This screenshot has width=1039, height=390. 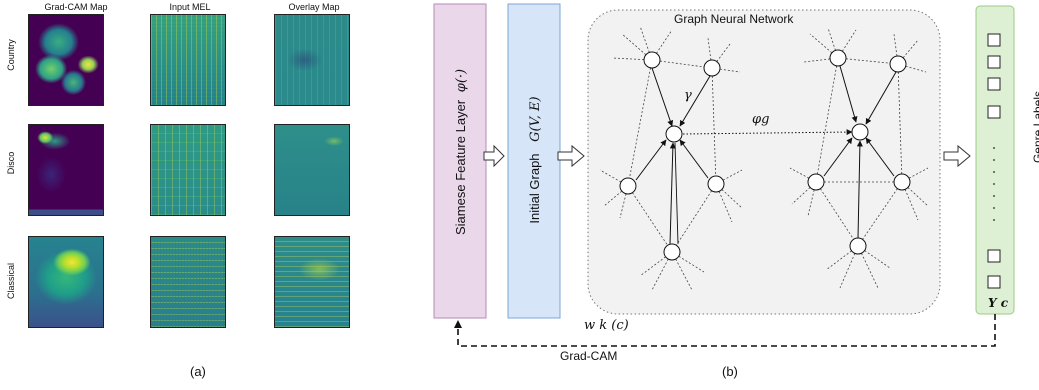 What do you see at coordinates (188, 282) in the screenshot?
I see `mel-classical` at bounding box center [188, 282].